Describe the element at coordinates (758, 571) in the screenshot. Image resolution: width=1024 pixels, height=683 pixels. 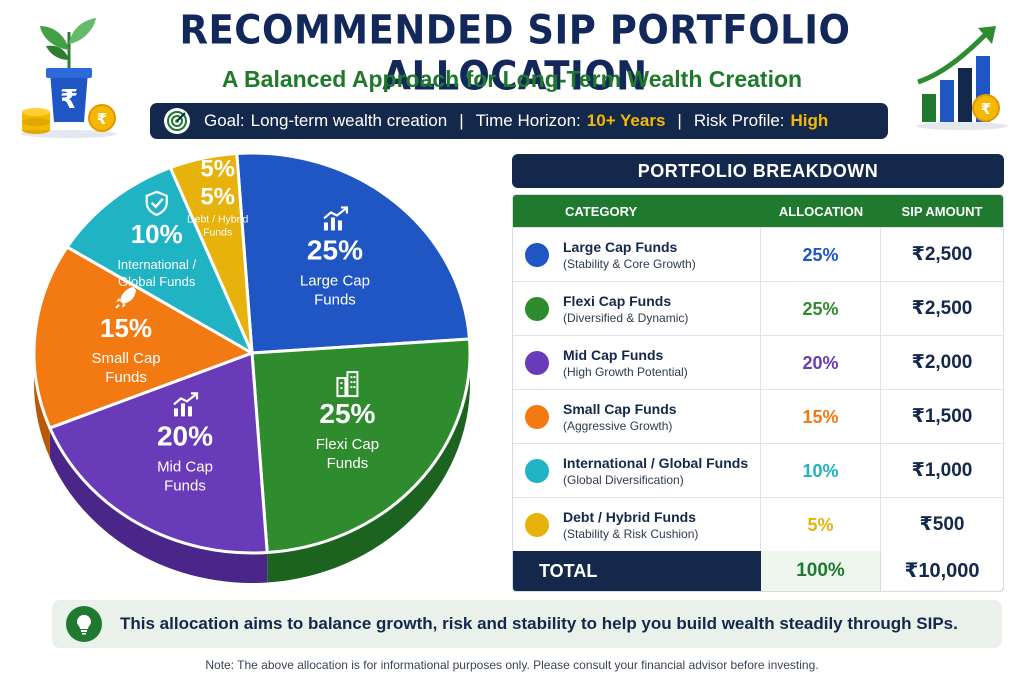
I see `total-row: TOTAL 100% ₹10,000` at that location.